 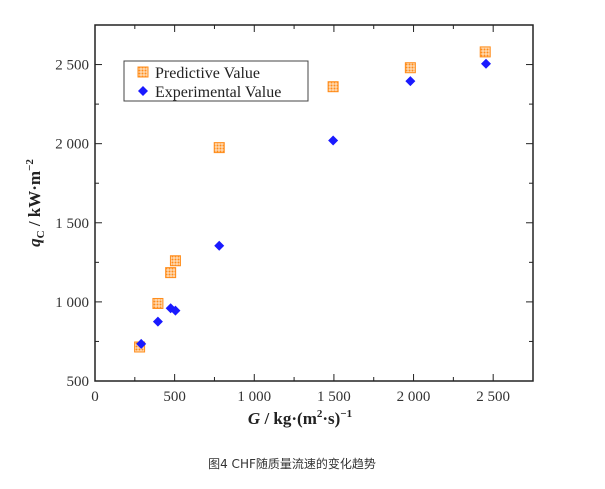 What do you see at coordinates (143, 72) in the screenshot?
I see `legend-marker-predictive` at bounding box center [143, 72].